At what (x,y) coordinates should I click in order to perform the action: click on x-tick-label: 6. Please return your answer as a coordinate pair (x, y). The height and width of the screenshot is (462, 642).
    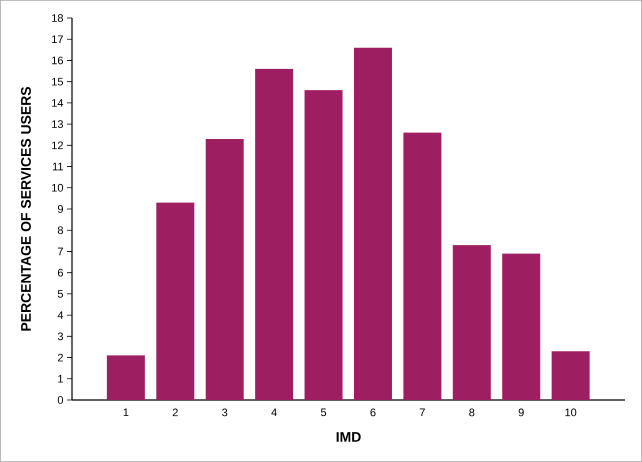
    Looking at the image, I should click on (373, 412).